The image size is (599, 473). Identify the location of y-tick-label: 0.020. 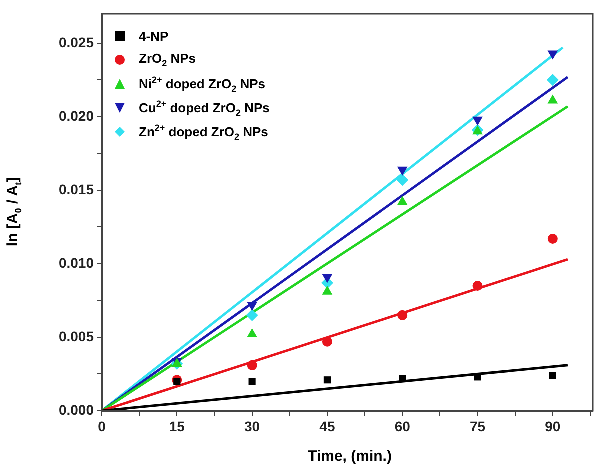
(76, 116).